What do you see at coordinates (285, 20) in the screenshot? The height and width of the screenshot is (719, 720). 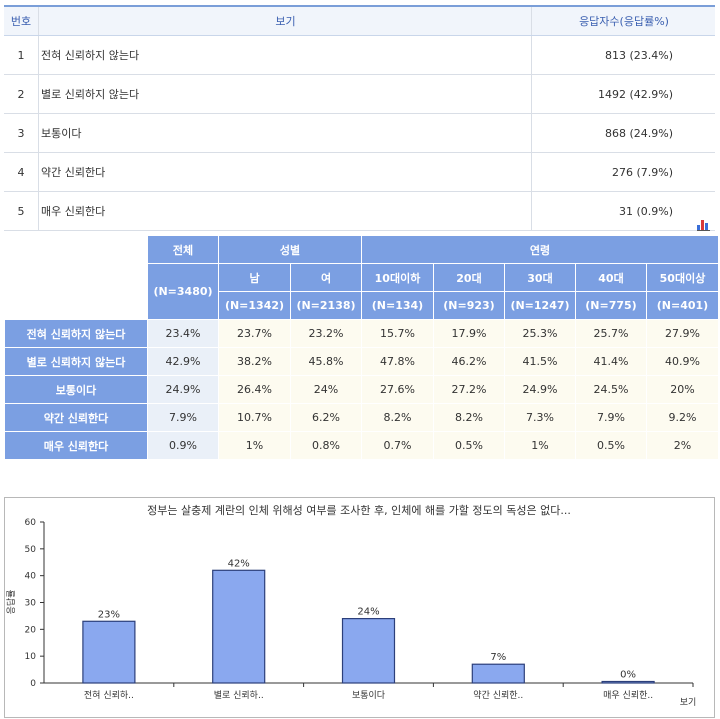 I see `header-view: 보기` at bounding box center [285, 20].